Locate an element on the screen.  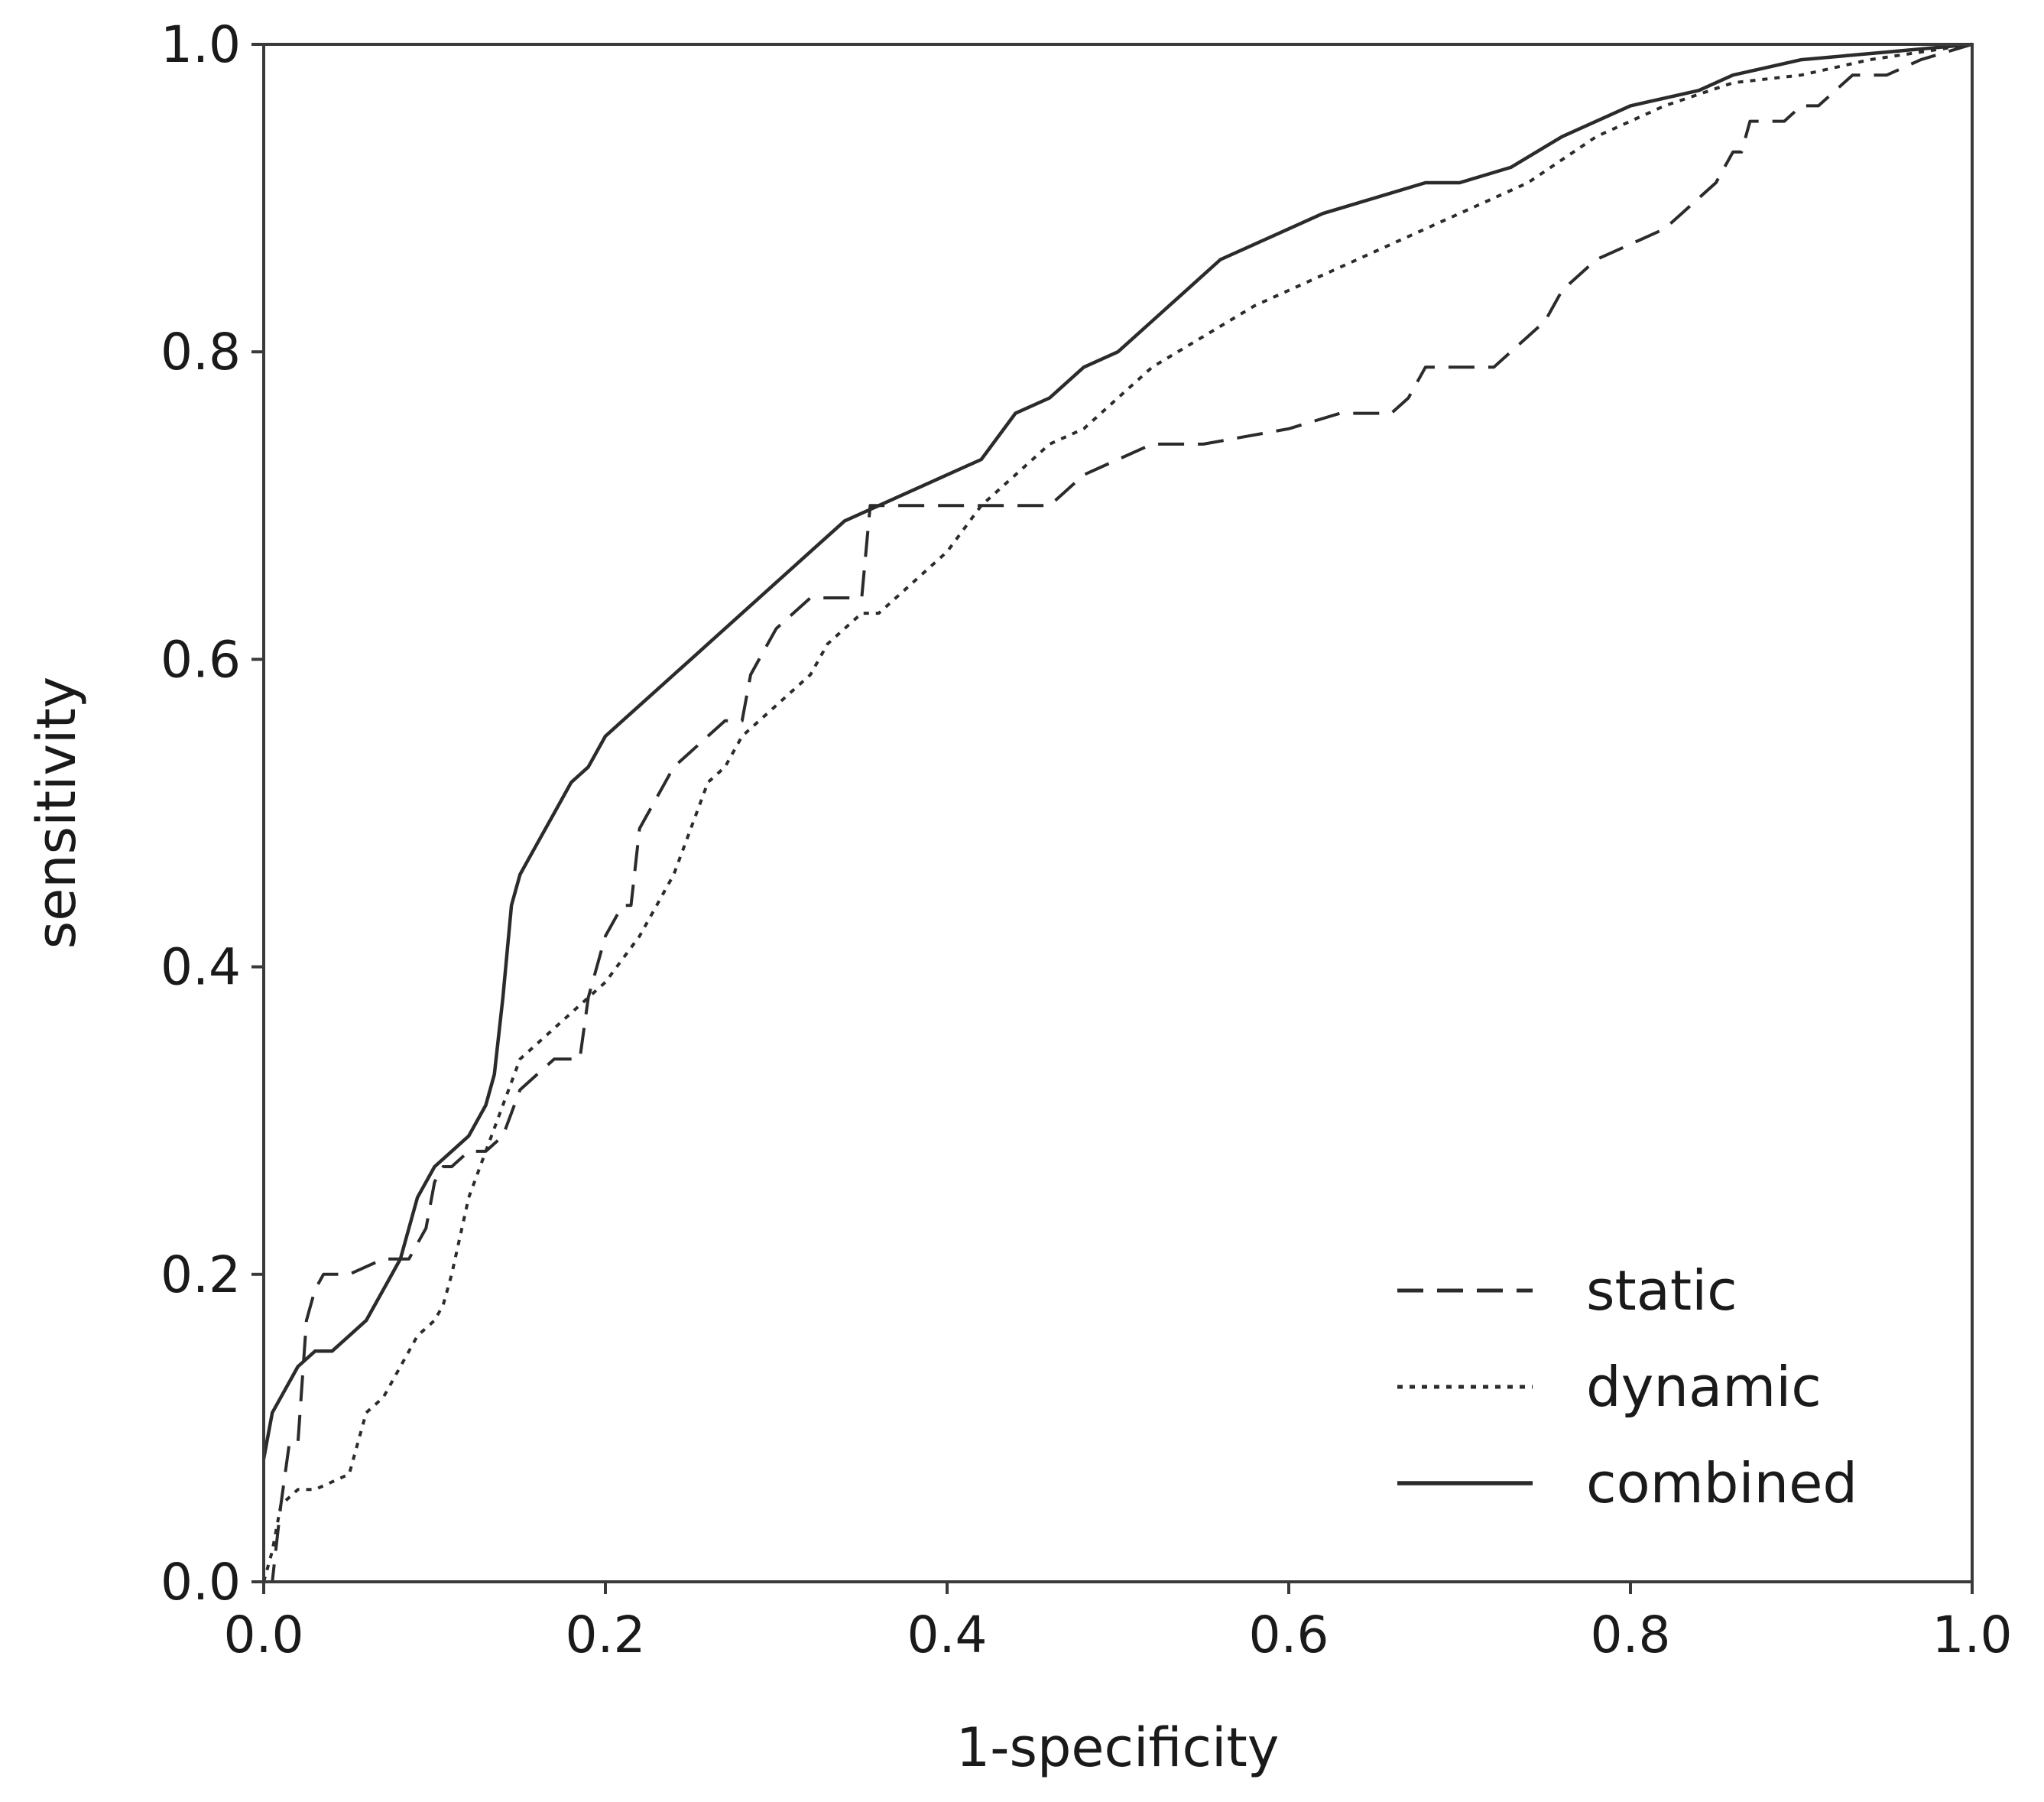
legend: static dynamic combined is located at coordinates (1627, 1386).